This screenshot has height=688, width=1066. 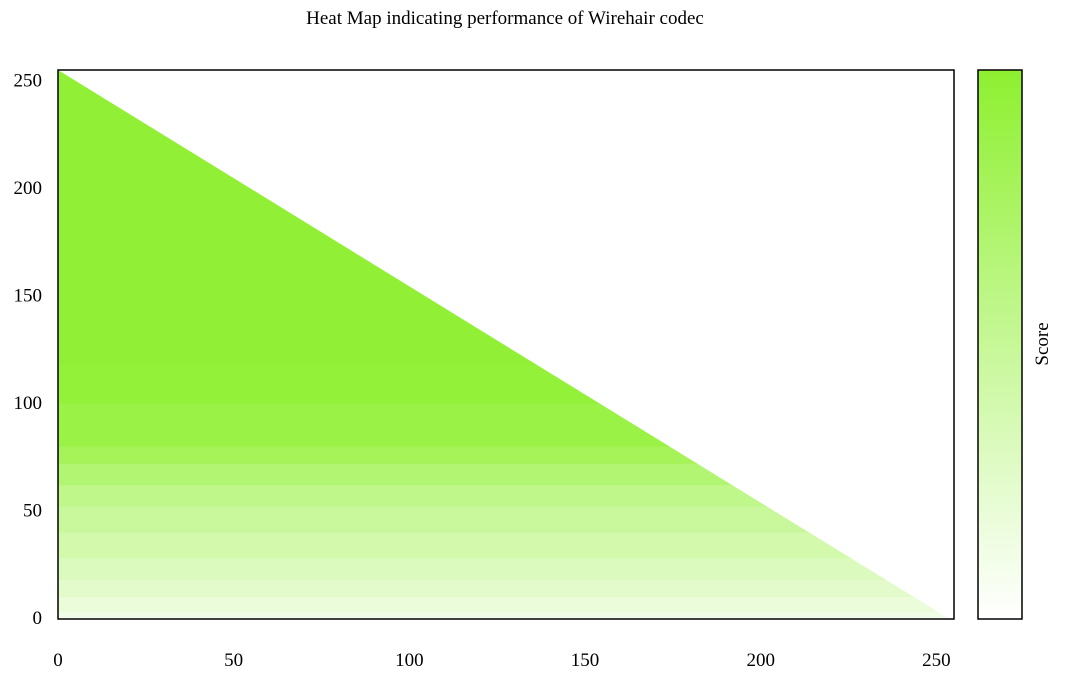 What do you see at coordinates (760, 660) in the screenshot?
I see `x-tick-label: 200` at bounding box center [760, 660].